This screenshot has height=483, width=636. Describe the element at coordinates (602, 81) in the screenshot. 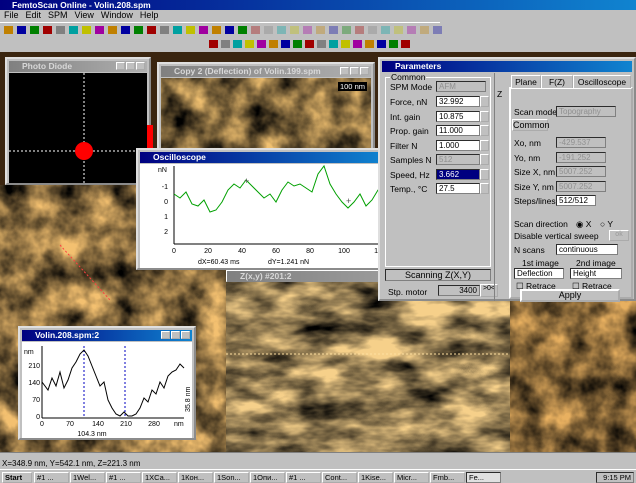

I see `tab: Oscilloscope` at that location.